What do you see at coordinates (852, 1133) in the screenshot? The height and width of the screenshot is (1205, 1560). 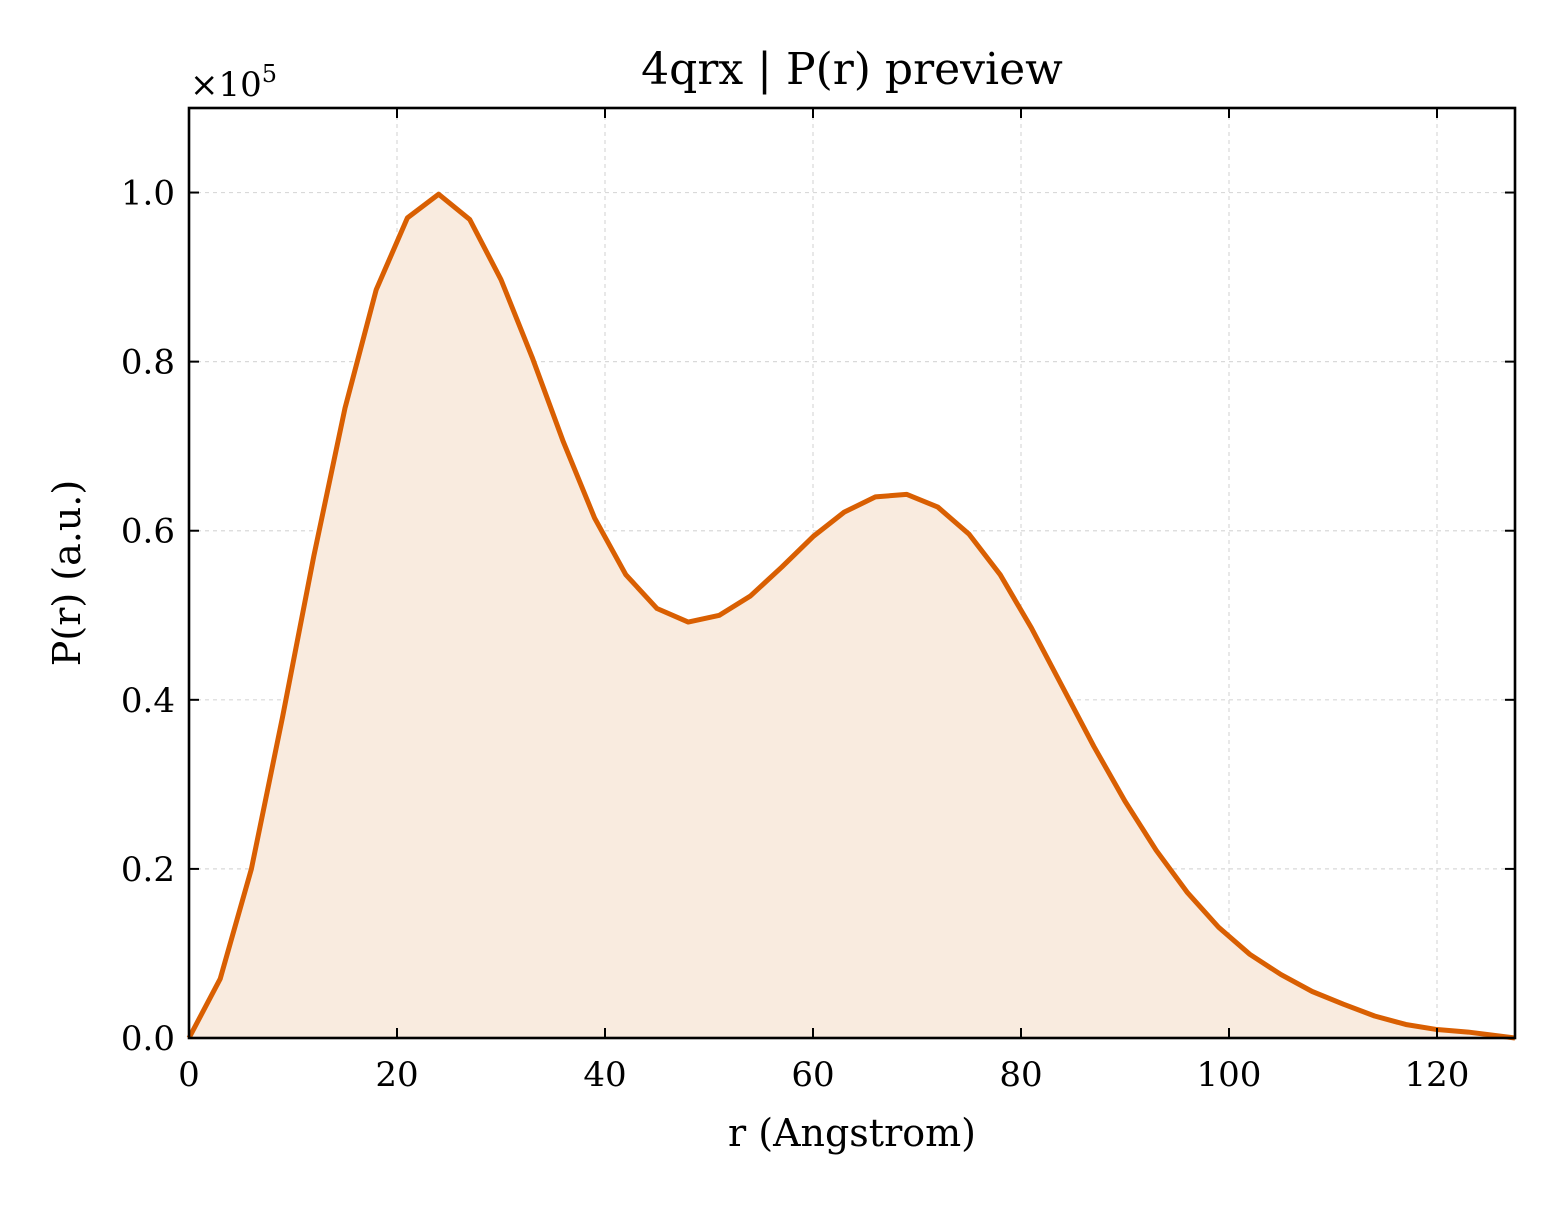 I see `x-axis-label: r (Angstrom)` at bounding box center [852, 1133].